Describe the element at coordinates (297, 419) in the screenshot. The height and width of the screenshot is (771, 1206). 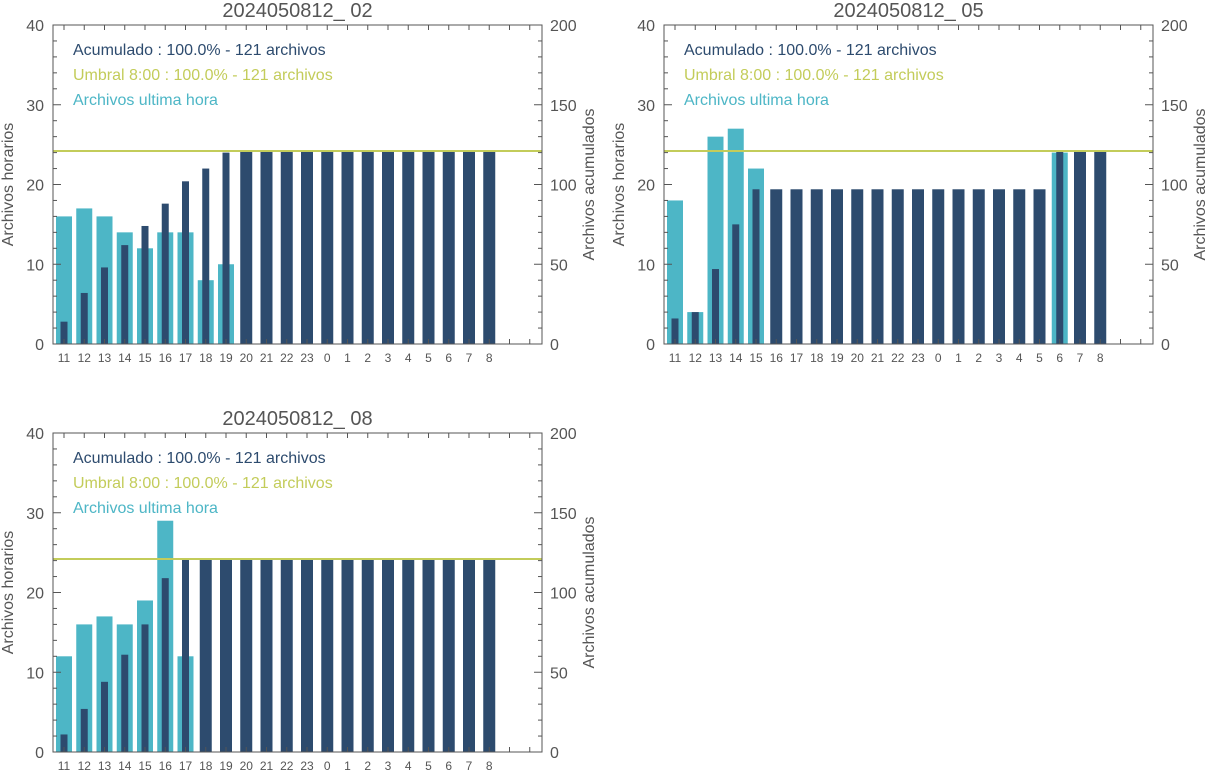
I see `chart-title: 2024050812_ 08` at that location.